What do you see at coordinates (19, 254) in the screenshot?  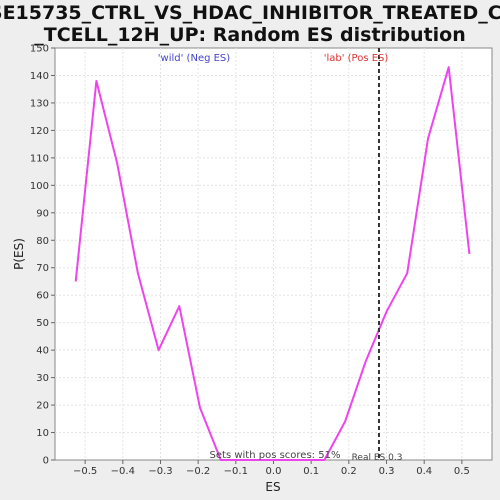 I see `y-axis-label: P(ES)` at bounding box center [19, 254].